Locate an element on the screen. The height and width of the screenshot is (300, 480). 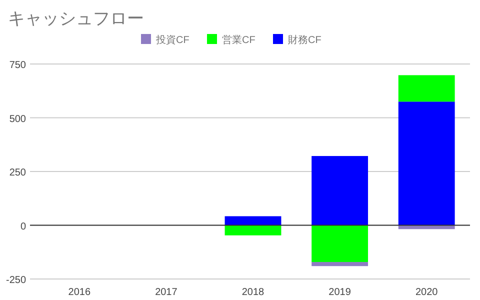
x-tick-label: 2018 is located at coordinates (253, 292).